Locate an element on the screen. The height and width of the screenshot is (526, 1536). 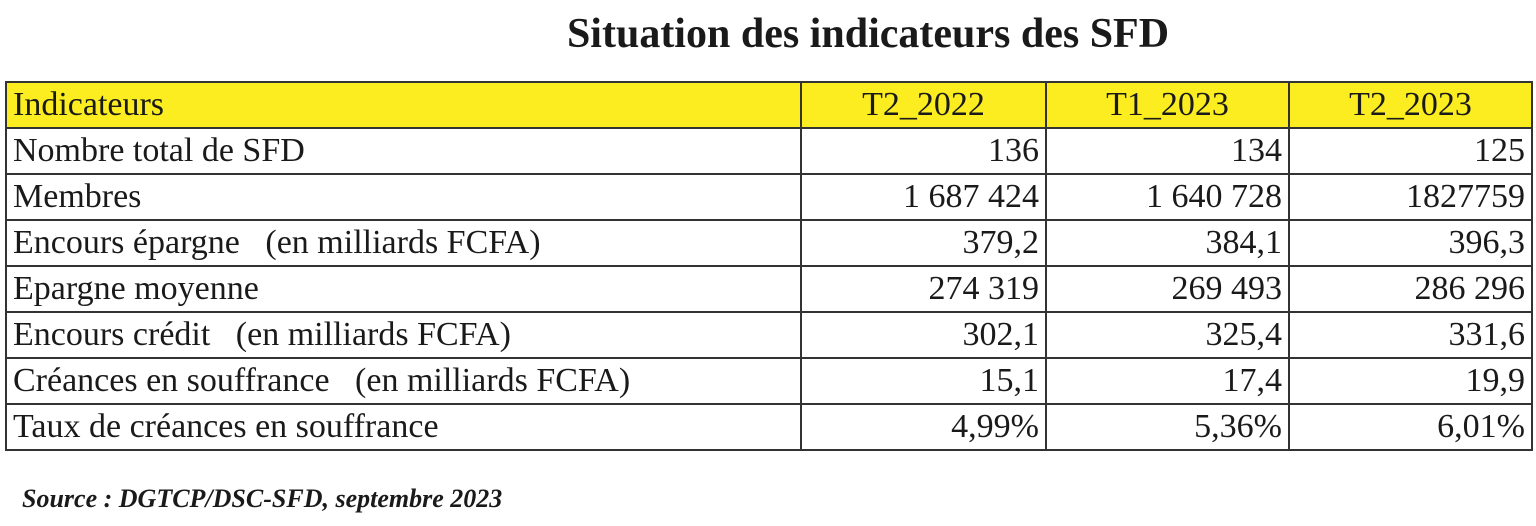
cell-value: 384,1 is located at coordinates (1167, 243).